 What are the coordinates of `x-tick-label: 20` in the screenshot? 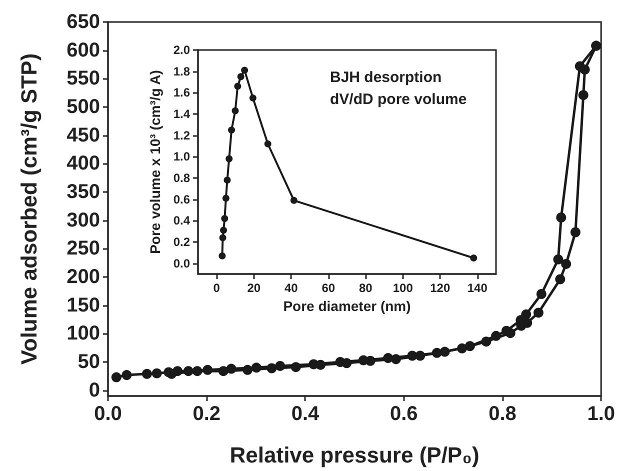 It's located at (254, 288).